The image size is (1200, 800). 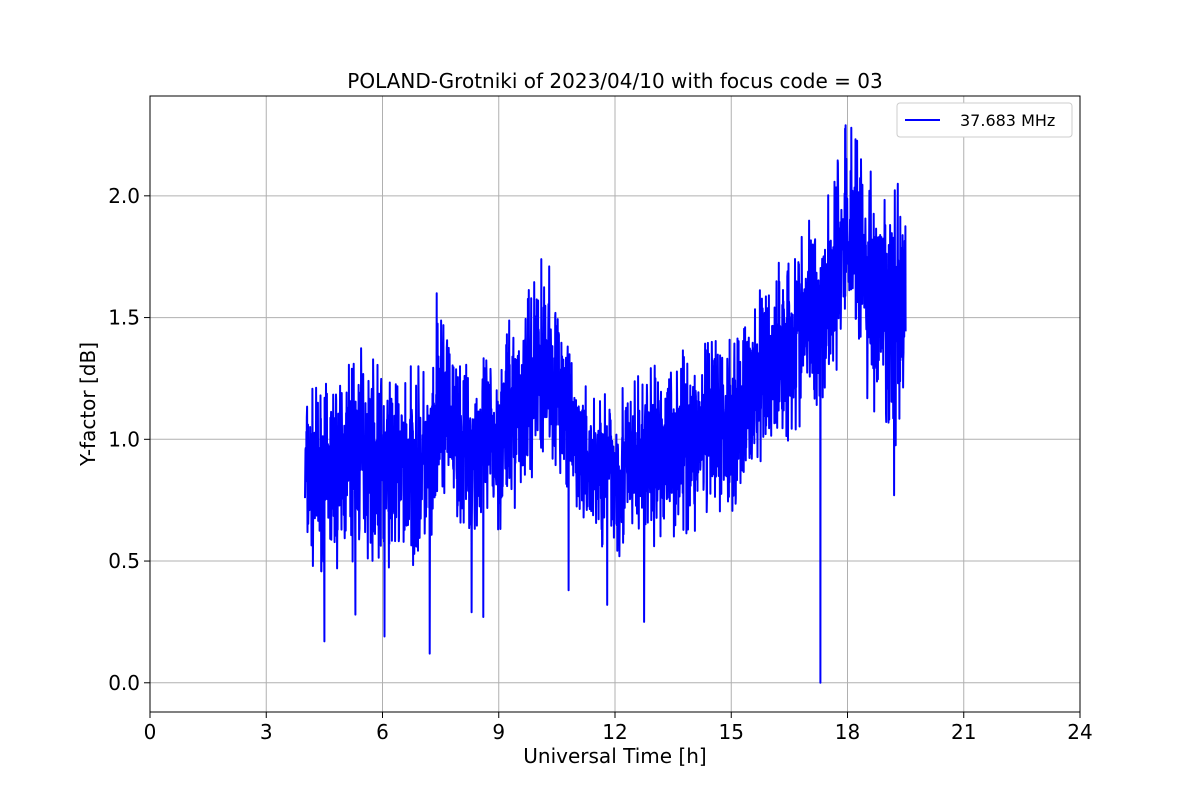 I want to click on x-tick-label: 9, so click(x=498, y=732).